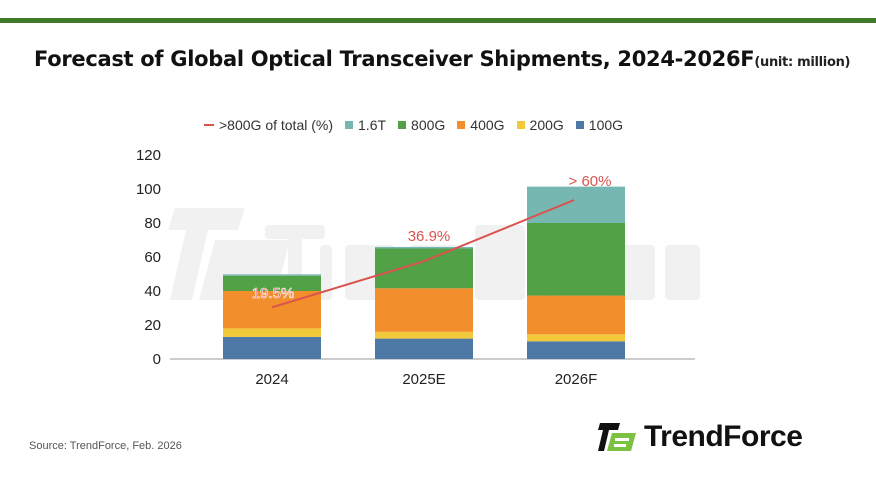  I want to click on legend-item-line: >800G of total (%), so click(268, 125).